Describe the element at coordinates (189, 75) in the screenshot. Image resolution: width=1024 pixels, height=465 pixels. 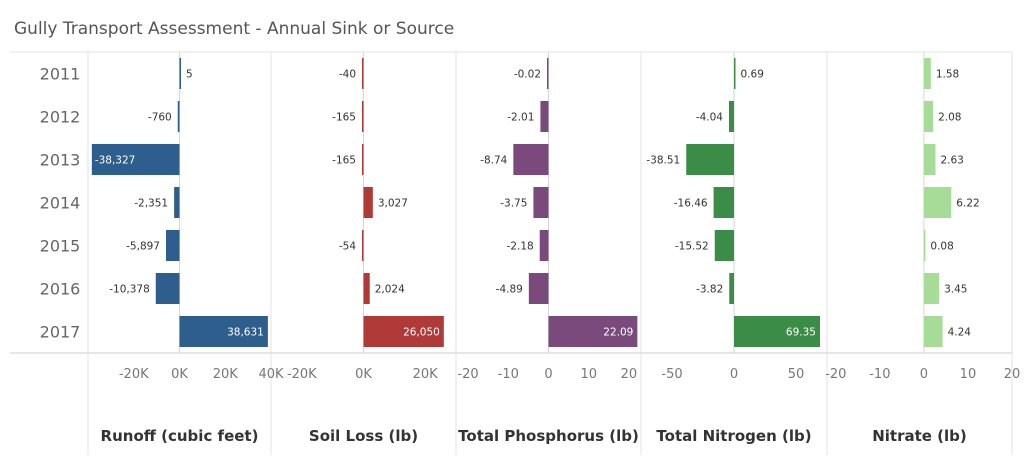
I see `value-label-panel-0-2011: 5` at that location.